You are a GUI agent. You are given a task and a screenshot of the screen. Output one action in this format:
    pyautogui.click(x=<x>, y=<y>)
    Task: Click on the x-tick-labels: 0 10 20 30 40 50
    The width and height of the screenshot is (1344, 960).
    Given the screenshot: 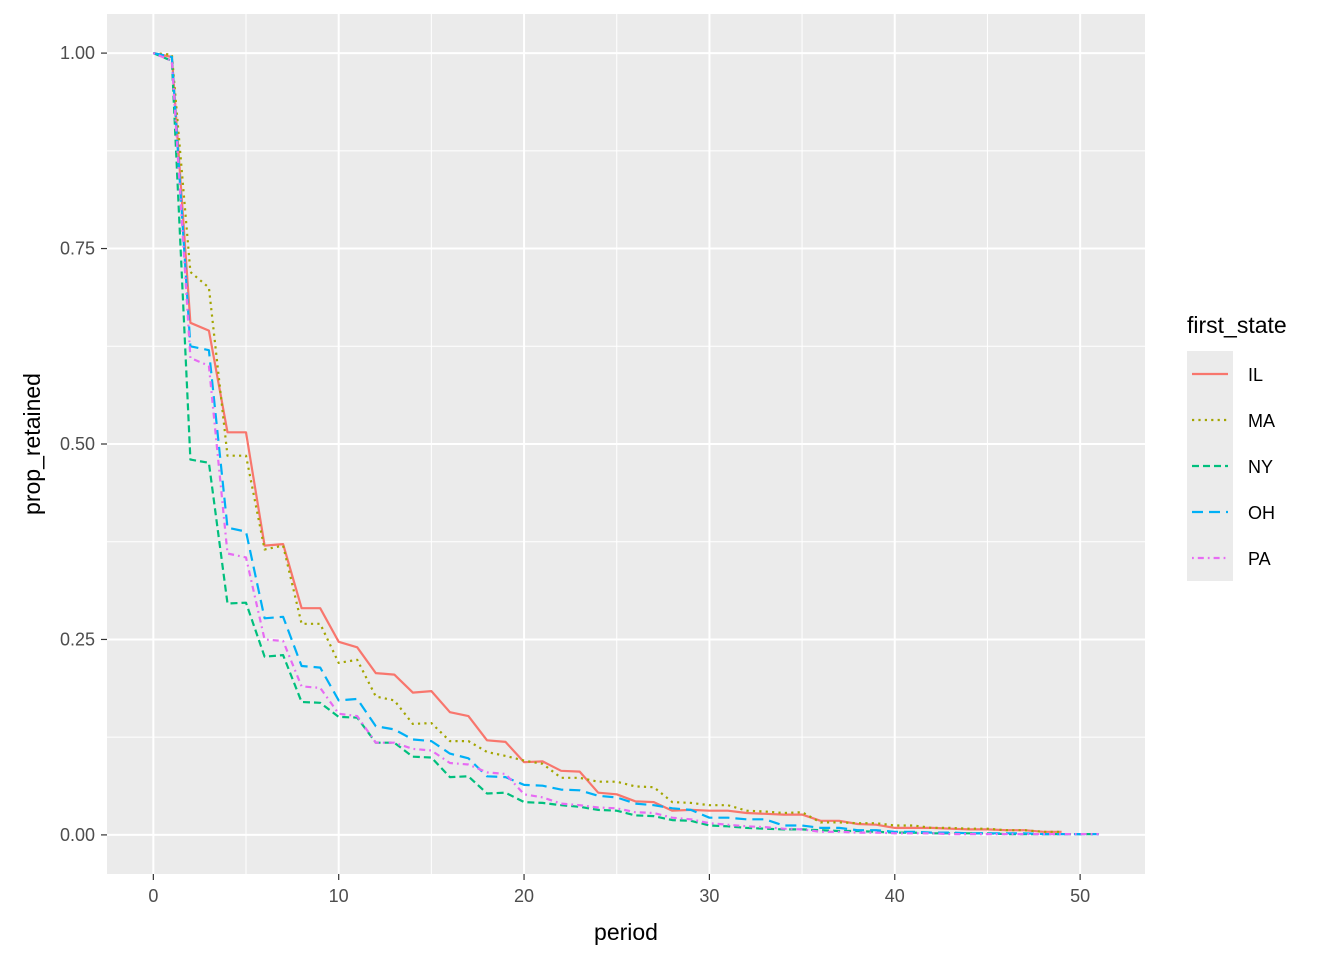 What is the action you would take?
    pyautogui.click(x=619, y=896)
    